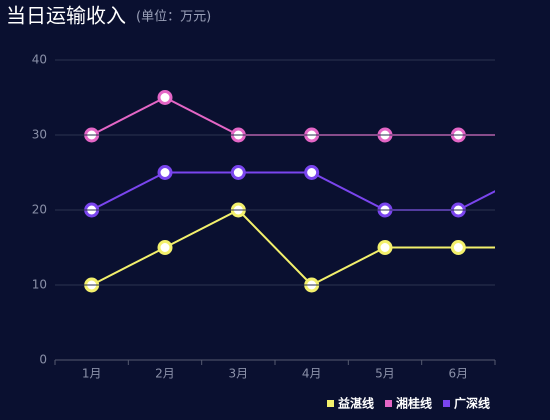 This screenshot has width=550, height=420. Describe the element at coordinates (173, 17) in the screenshot. I see `chart-subtitle: (单位：万元)` at that location.